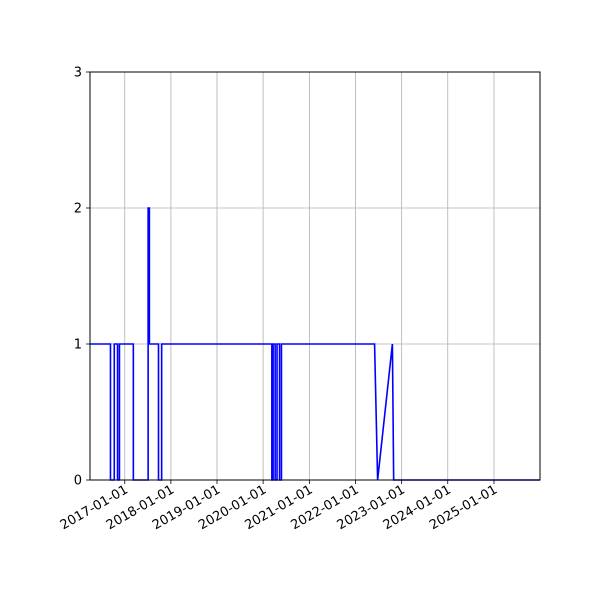 The image size is (600, 605). Describe the element at coordinates (78, 73) in the screenshot. I see `y-tick-label: 3` at that location.